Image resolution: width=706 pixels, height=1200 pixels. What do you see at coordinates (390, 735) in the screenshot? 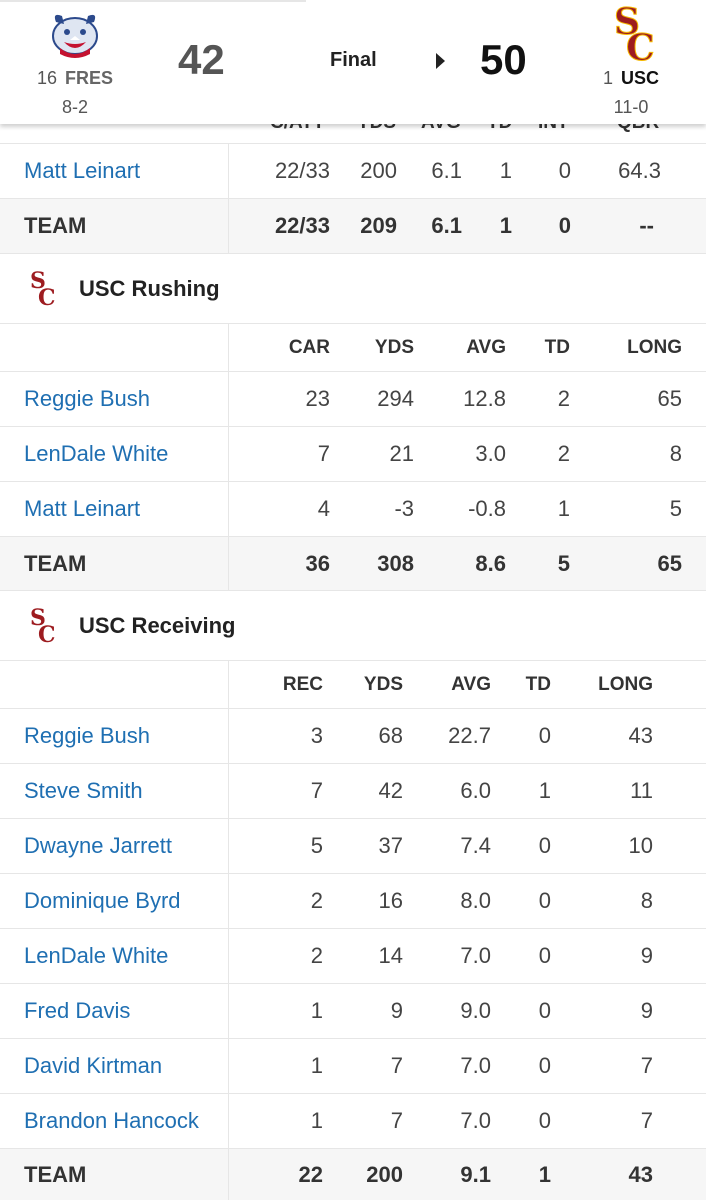
I see `stat-cell: 68` at bounding box center [390, 735].